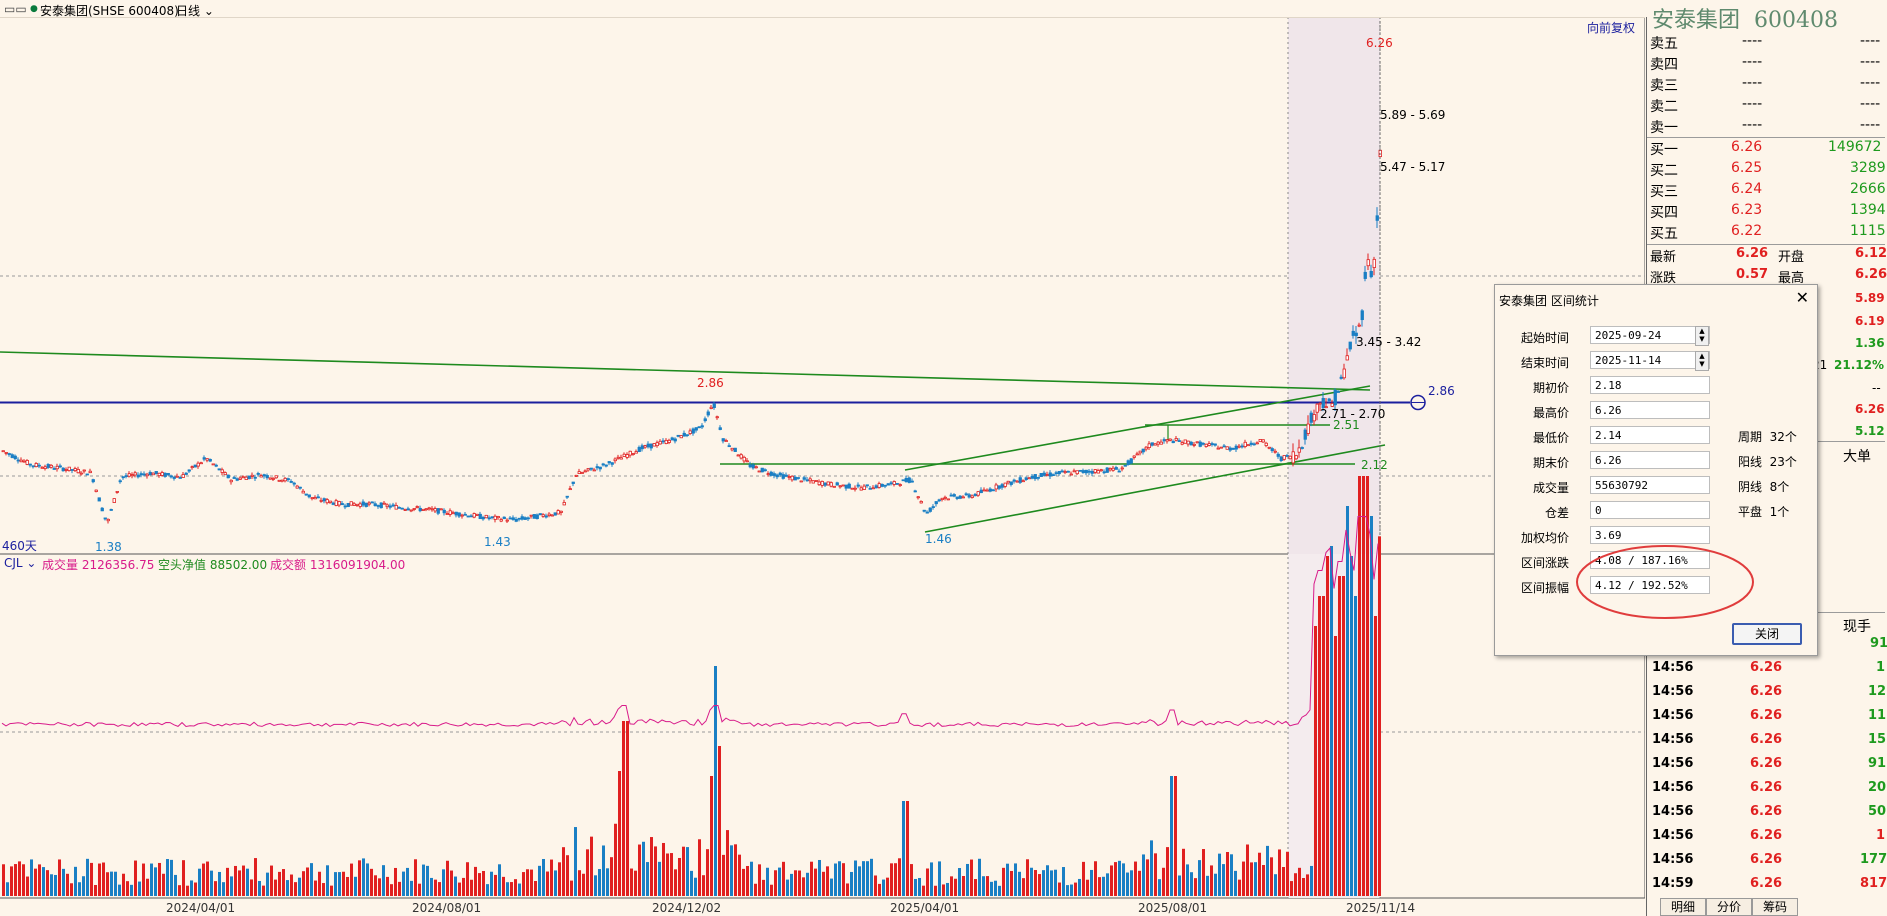 The image size is (1887, 916). I want to click on ask-row: 卖四 ---- ----, so click(1767, 63).